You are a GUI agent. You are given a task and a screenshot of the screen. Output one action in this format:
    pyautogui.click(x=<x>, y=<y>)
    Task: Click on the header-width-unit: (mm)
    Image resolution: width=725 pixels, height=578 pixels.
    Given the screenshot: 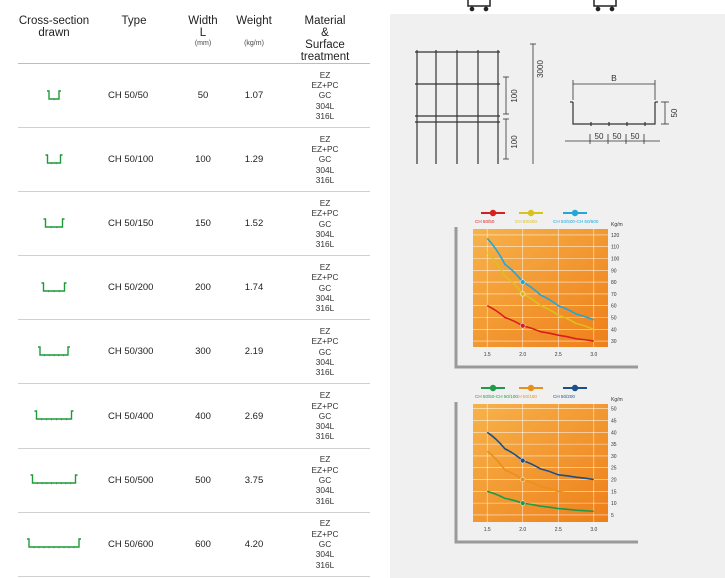 What is the action you would take?
    pyautogui.click(x=203, y=43)
    